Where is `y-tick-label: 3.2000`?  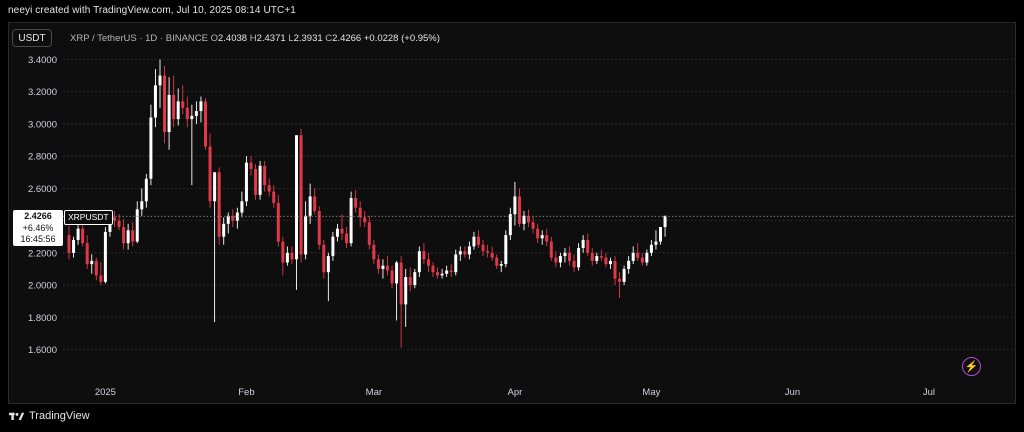 y-tick-label: 3.2000 is located at coordinates (42, 92).